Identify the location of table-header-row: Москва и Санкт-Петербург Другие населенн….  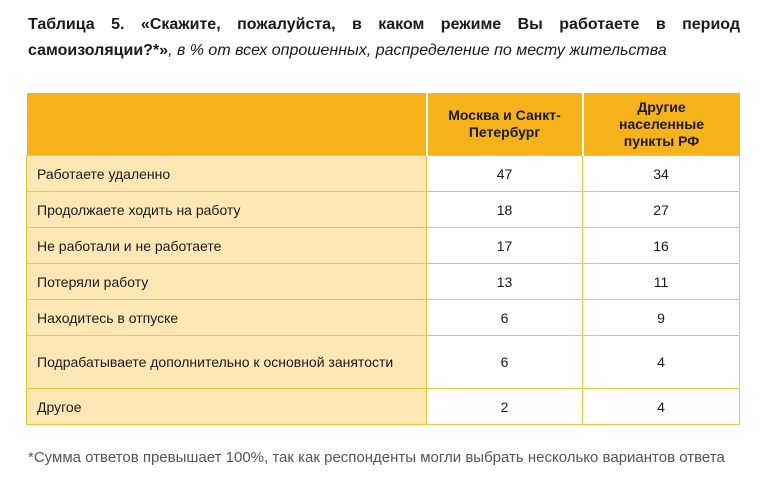
(383, 124).